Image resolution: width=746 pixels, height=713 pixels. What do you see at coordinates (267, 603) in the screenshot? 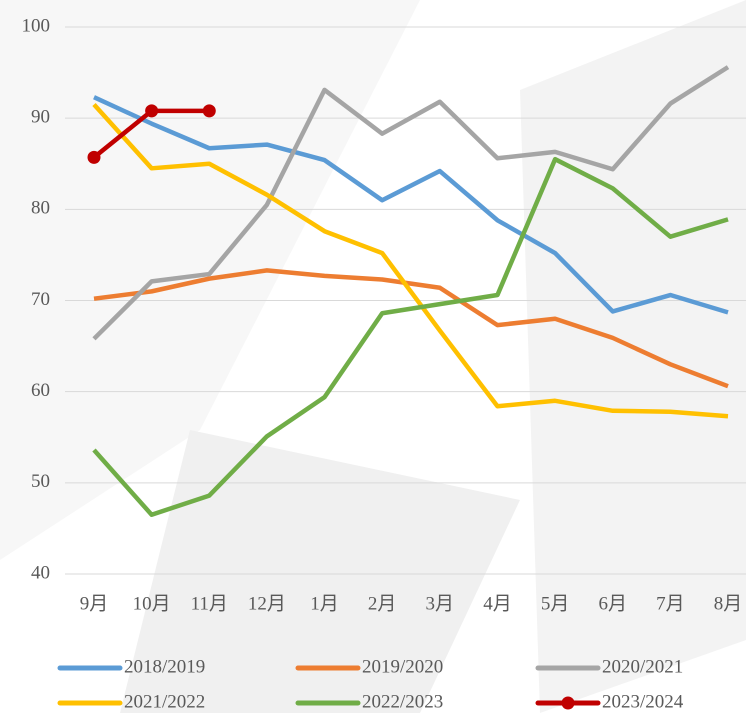
I see `x-tick-label: 12月` at bounding box center [267, 603].